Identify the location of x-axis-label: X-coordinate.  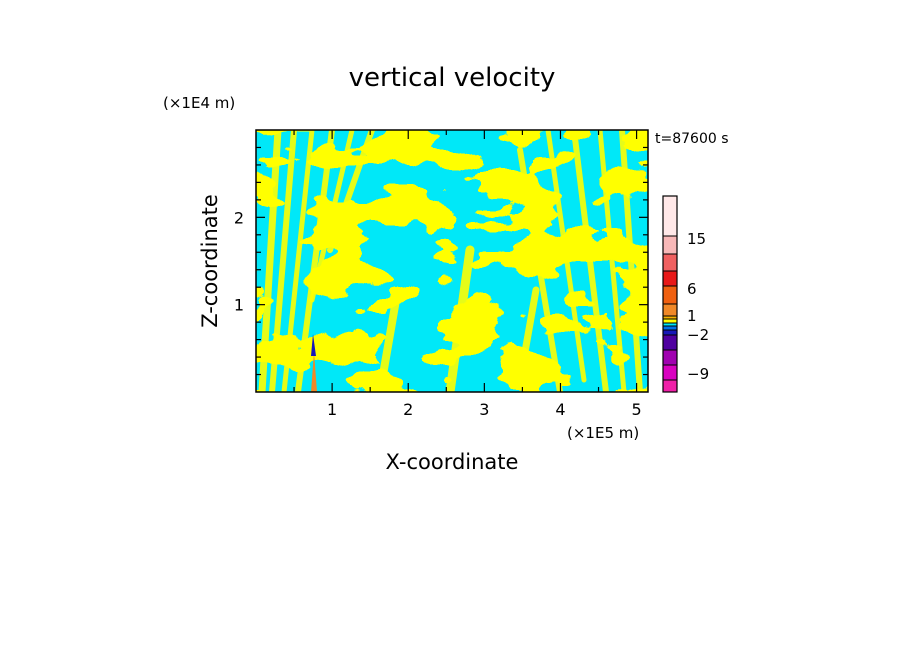
(452, 462).